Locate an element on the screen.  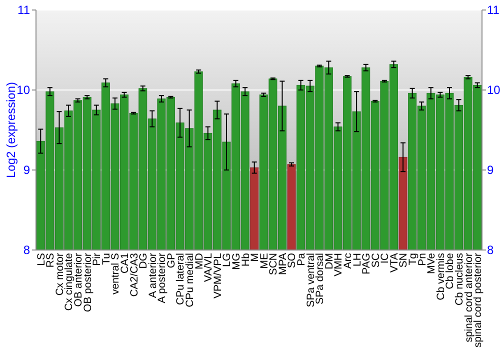
x-tick-label: spinal cord anterior is located at coordinates (468, 297).